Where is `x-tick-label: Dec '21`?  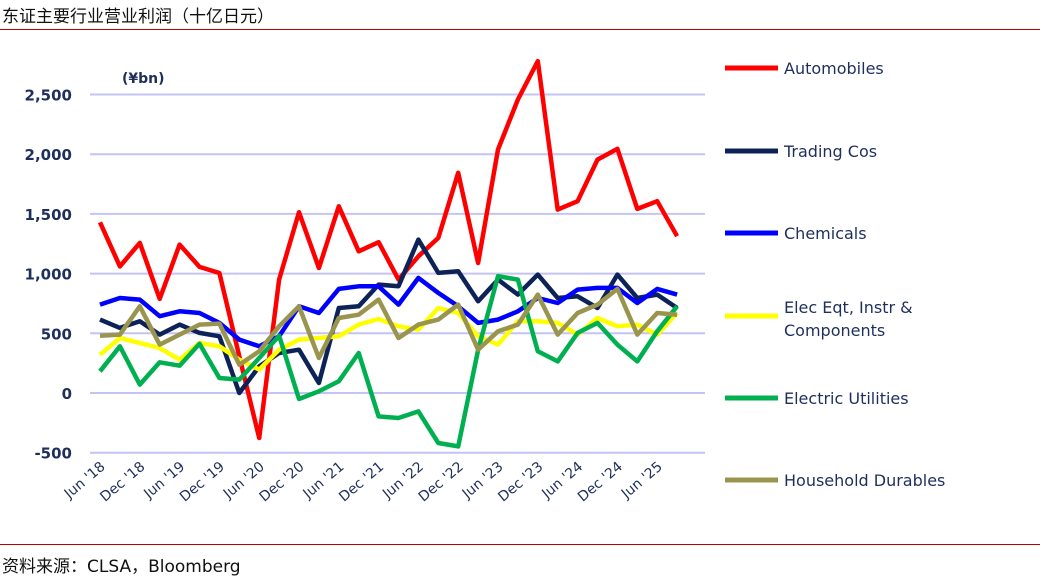
x-tick-label: Dec '21 is located at coordinates (361, 482).